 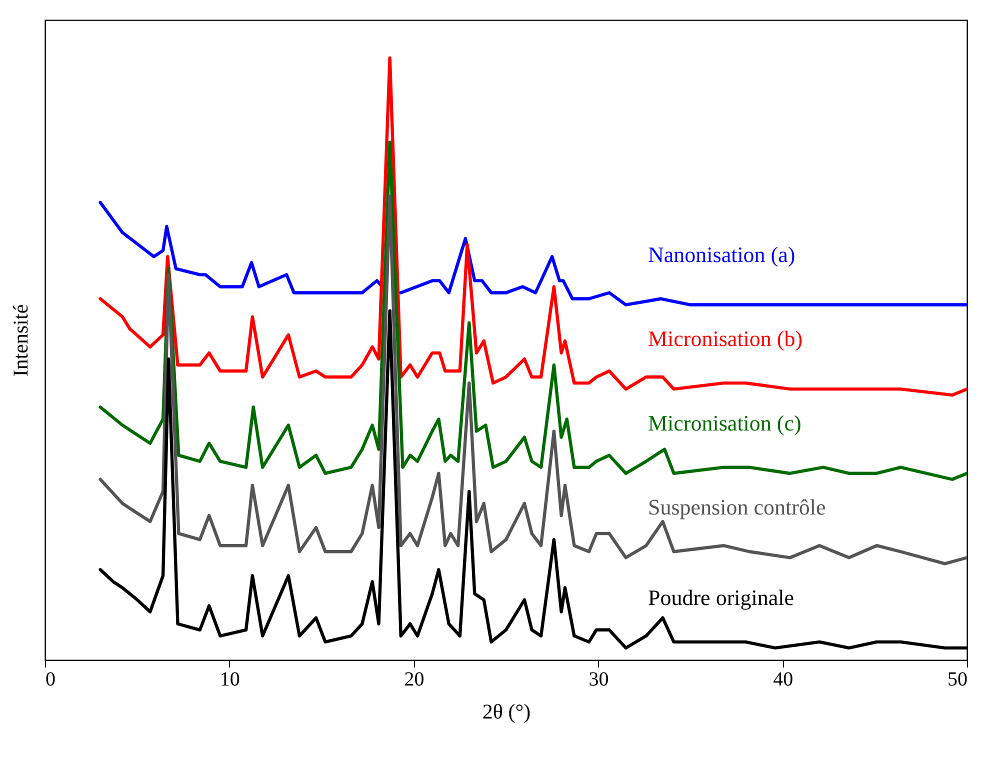 I want to click on x-tick-label: 10, so click(x=230, y=679).